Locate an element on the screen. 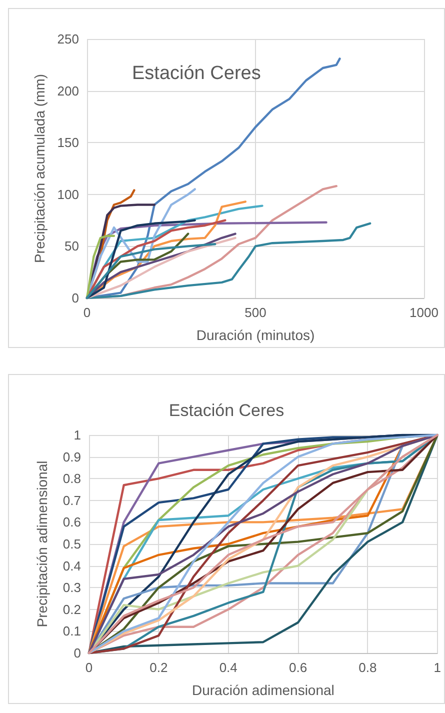 This screenshot has height=713, width=445. y-tick-label: 0.1 is located at coordinates (71, 631).